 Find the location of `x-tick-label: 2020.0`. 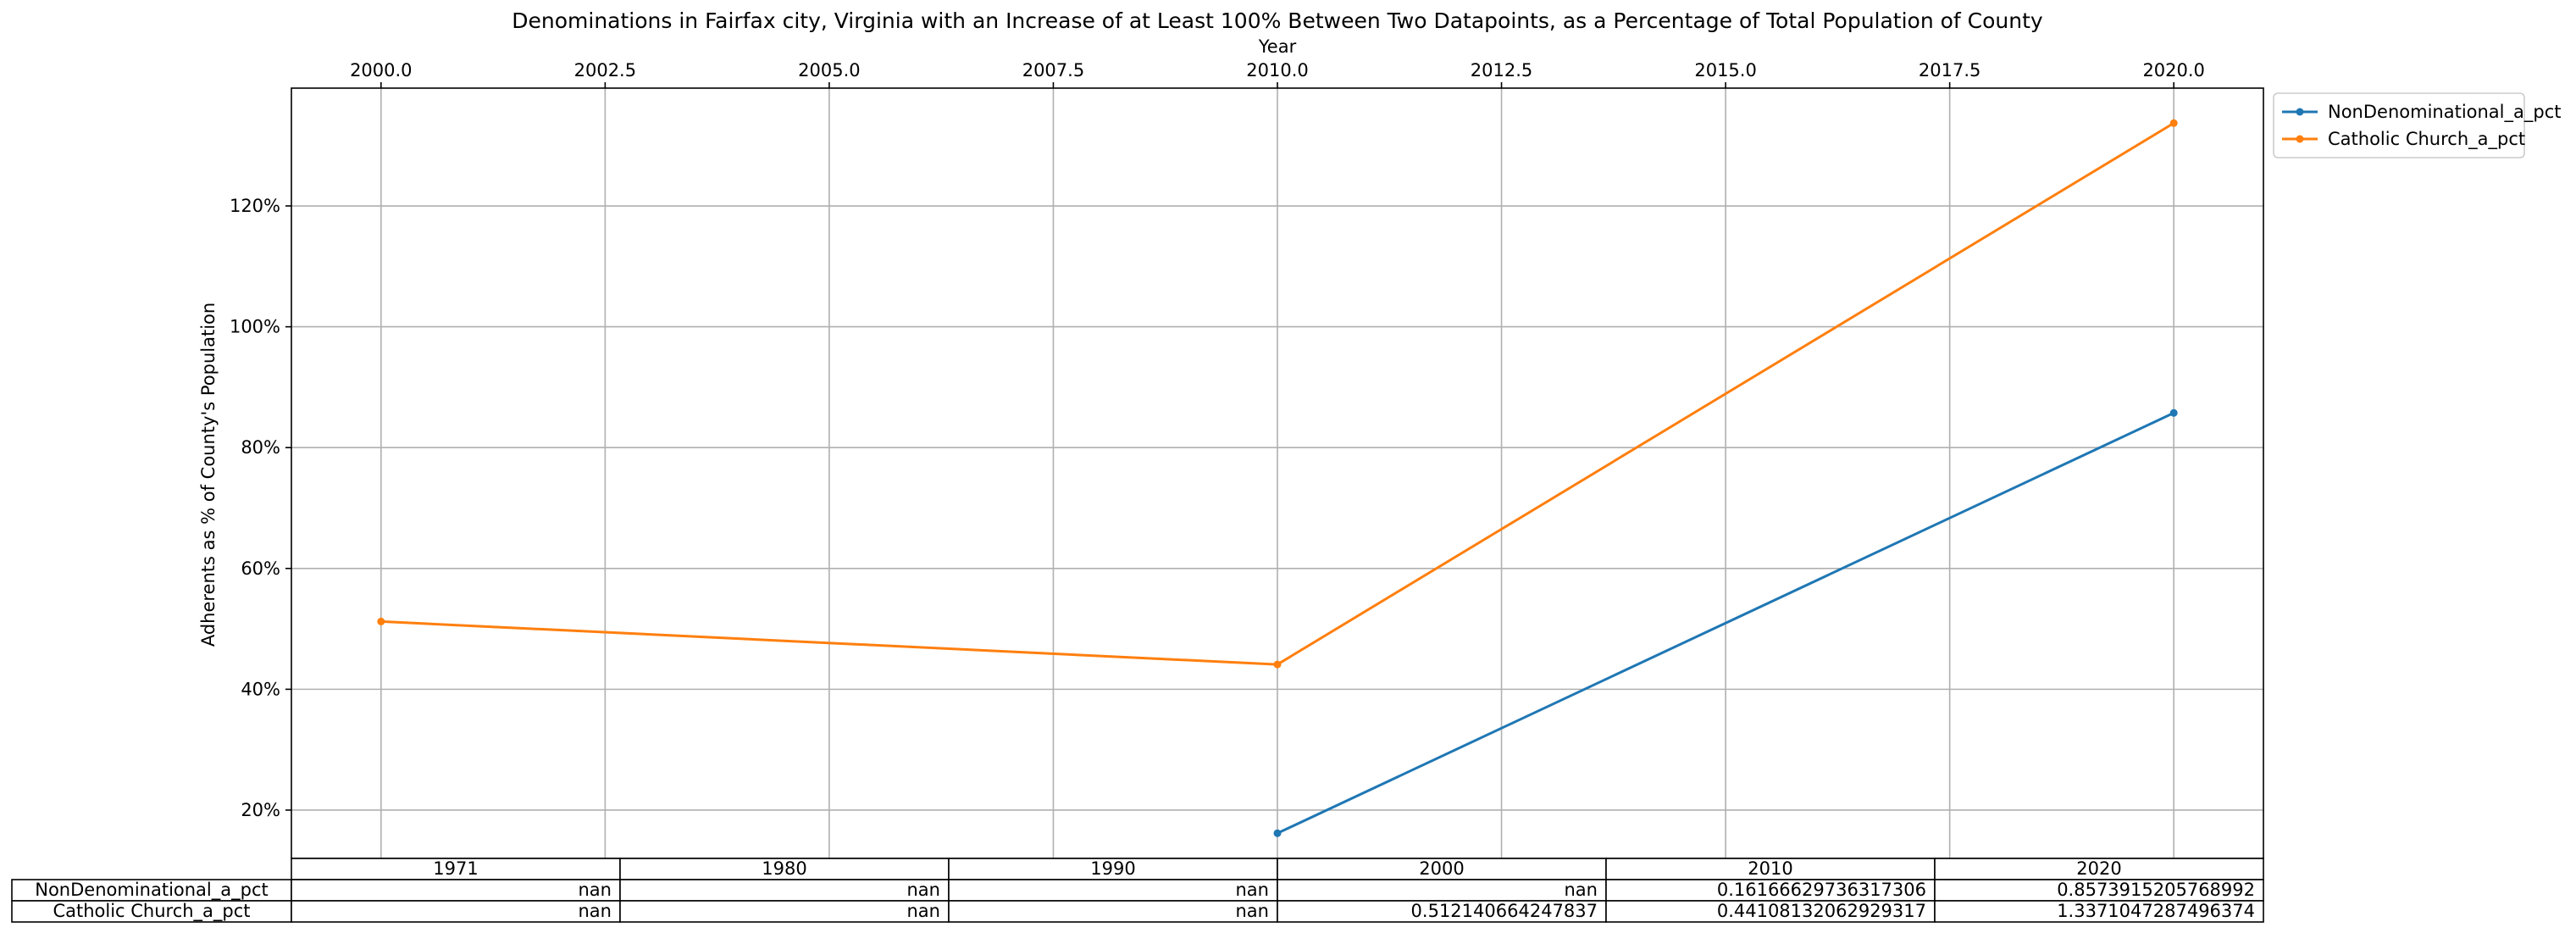

x-tick-label: 2020.0 is located at coordinates (2173, 70).